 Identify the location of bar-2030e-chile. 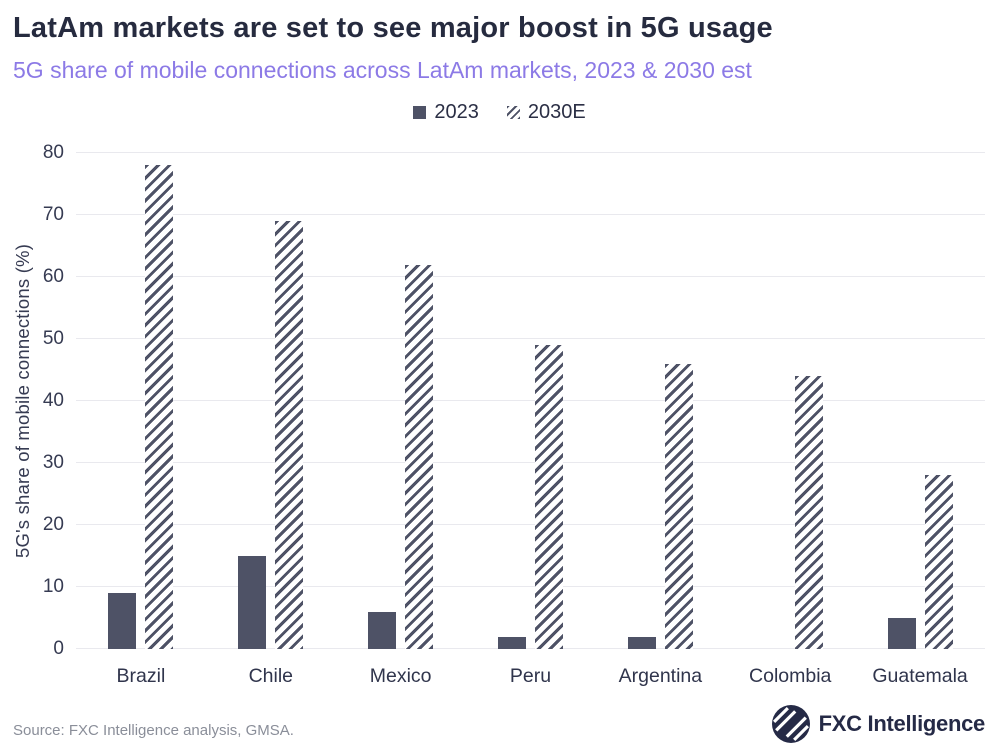
(289, 435).